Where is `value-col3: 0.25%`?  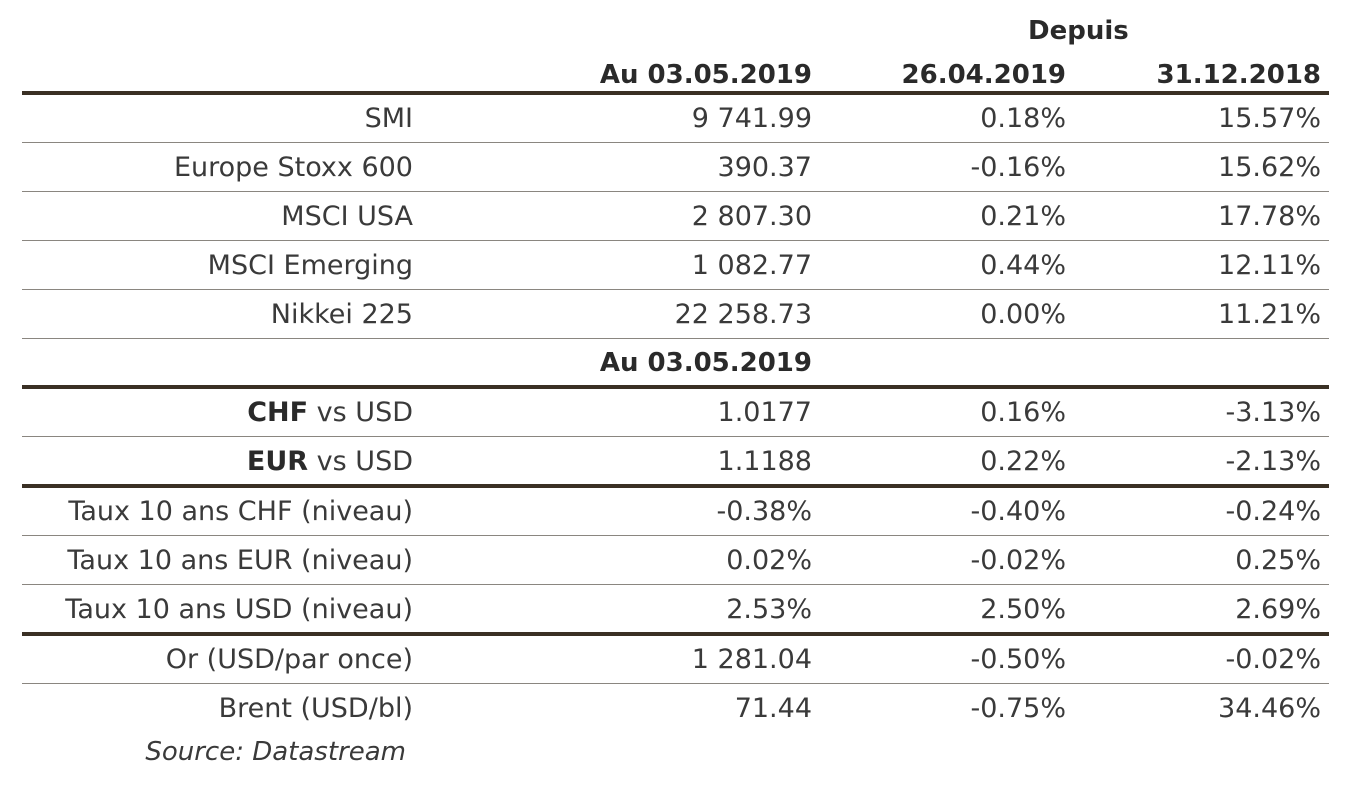 value-col3: 0.25% is located at coordinates (1278, 560).